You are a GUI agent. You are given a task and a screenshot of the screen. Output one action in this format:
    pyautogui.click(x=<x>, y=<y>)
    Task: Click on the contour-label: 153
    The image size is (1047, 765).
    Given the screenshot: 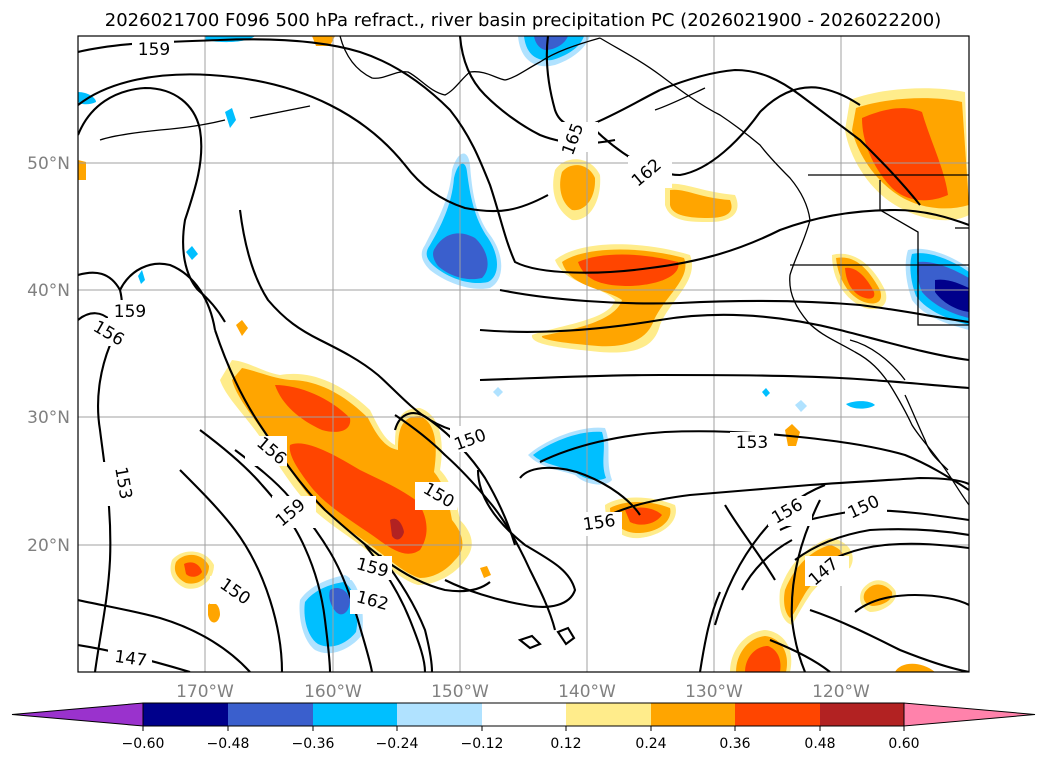 What is the action you would take?
    pyautogui.click(x=752, y=443)
    